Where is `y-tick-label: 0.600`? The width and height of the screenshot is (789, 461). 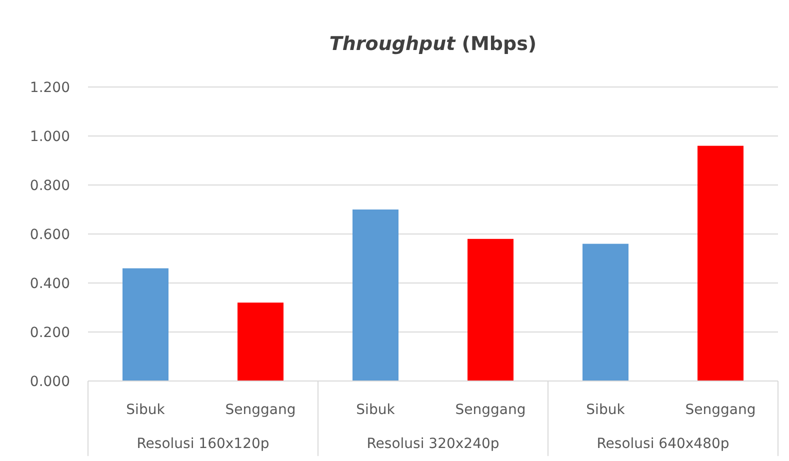 y-tick-label: 0.600 is located at coordinates (50, 234).